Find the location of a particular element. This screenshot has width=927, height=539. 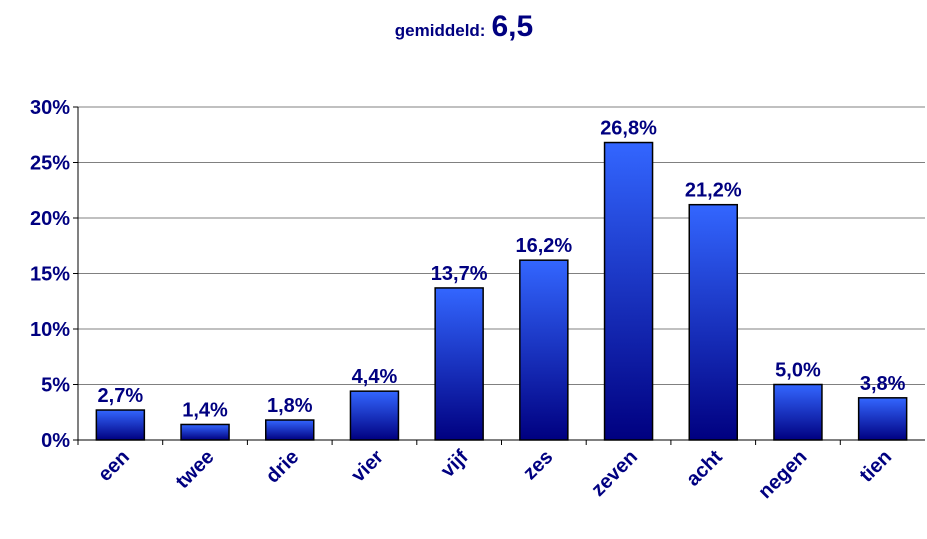

y-tick-label: 5% is located at coordinates (55, 386).